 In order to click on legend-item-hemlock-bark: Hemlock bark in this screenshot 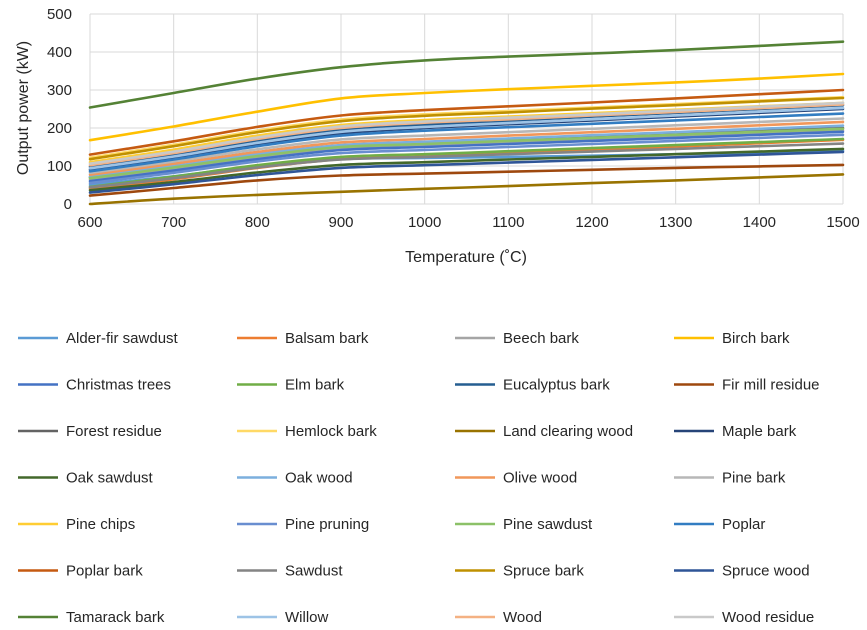, I will do `click(307, 431)`.